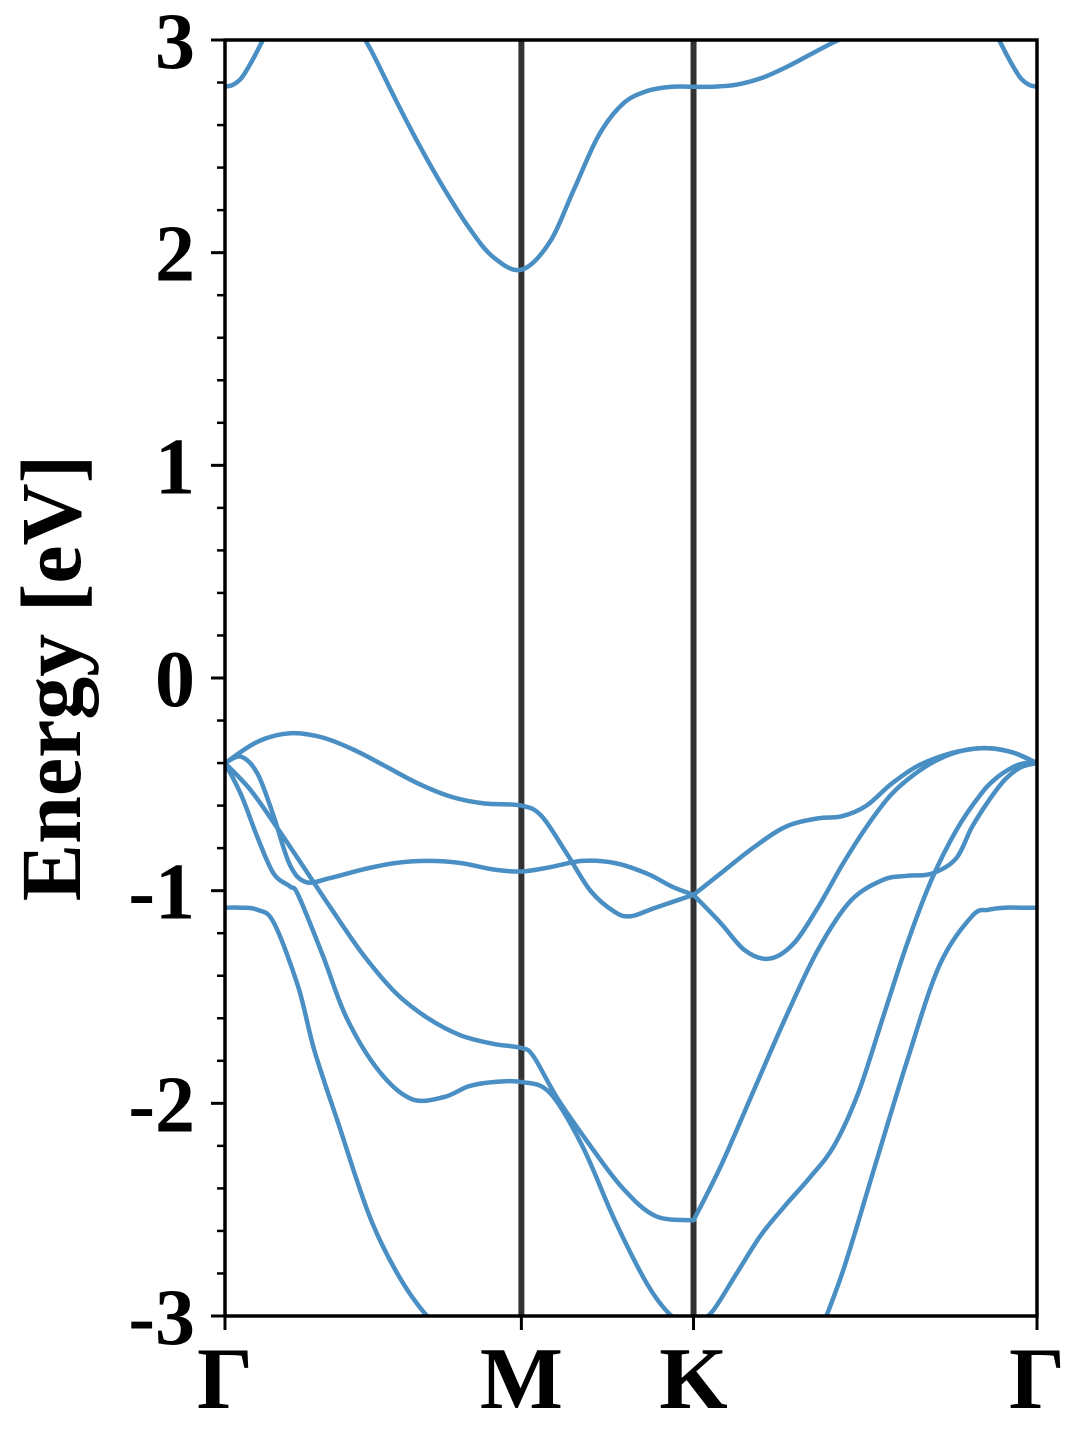 Image resolution: width=1080 pixels, height=1440 pixels. I want to click on x-tick-label: M, so click(521, 1379).